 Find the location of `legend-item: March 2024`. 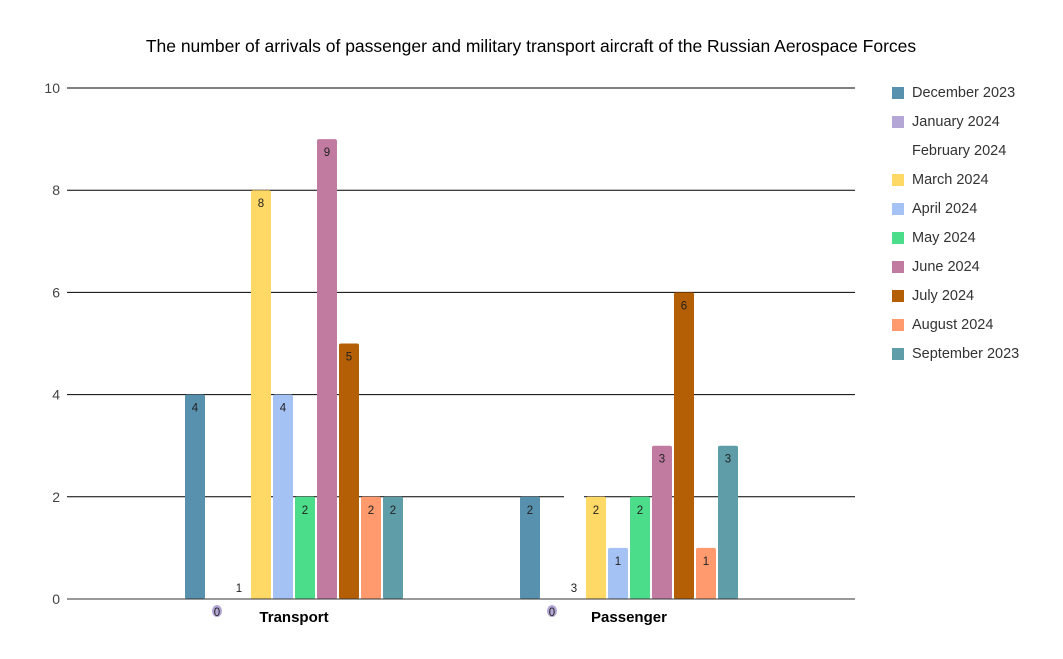

legend-item: March 2024 is located at coordinates (955, 179).